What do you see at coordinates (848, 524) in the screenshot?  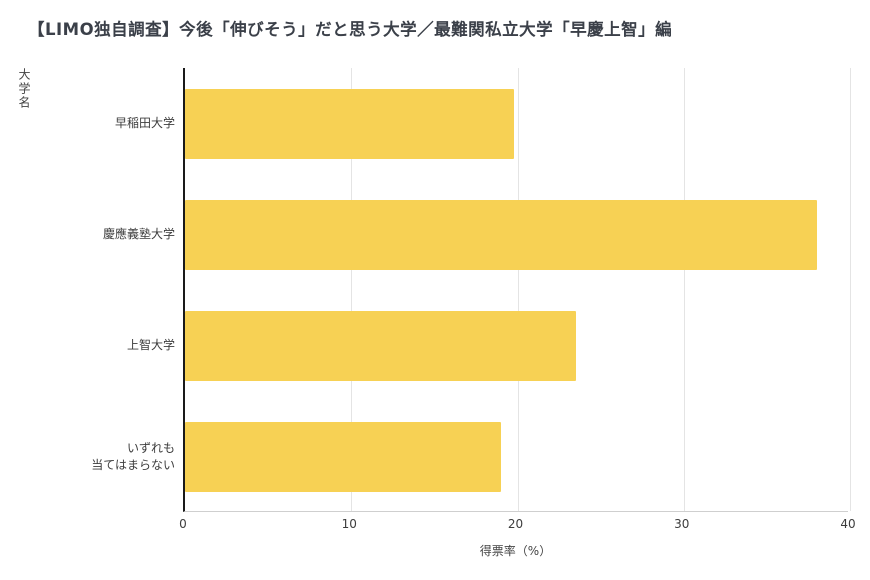 I see `x-tick-label: 40` at bounding box center [848, 524].